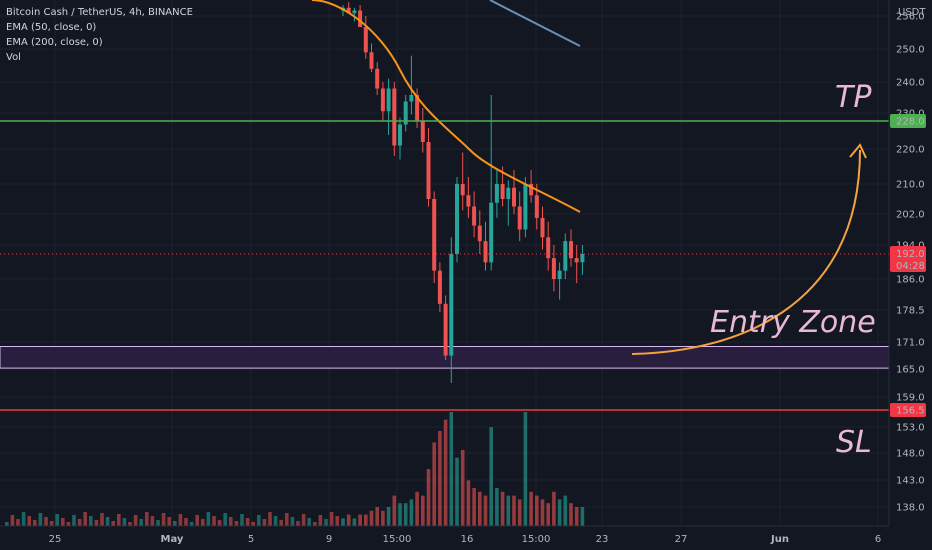 This screenshot has height=550, width=932. I want to click on target-arrow-head-icon, so click(858, 151).